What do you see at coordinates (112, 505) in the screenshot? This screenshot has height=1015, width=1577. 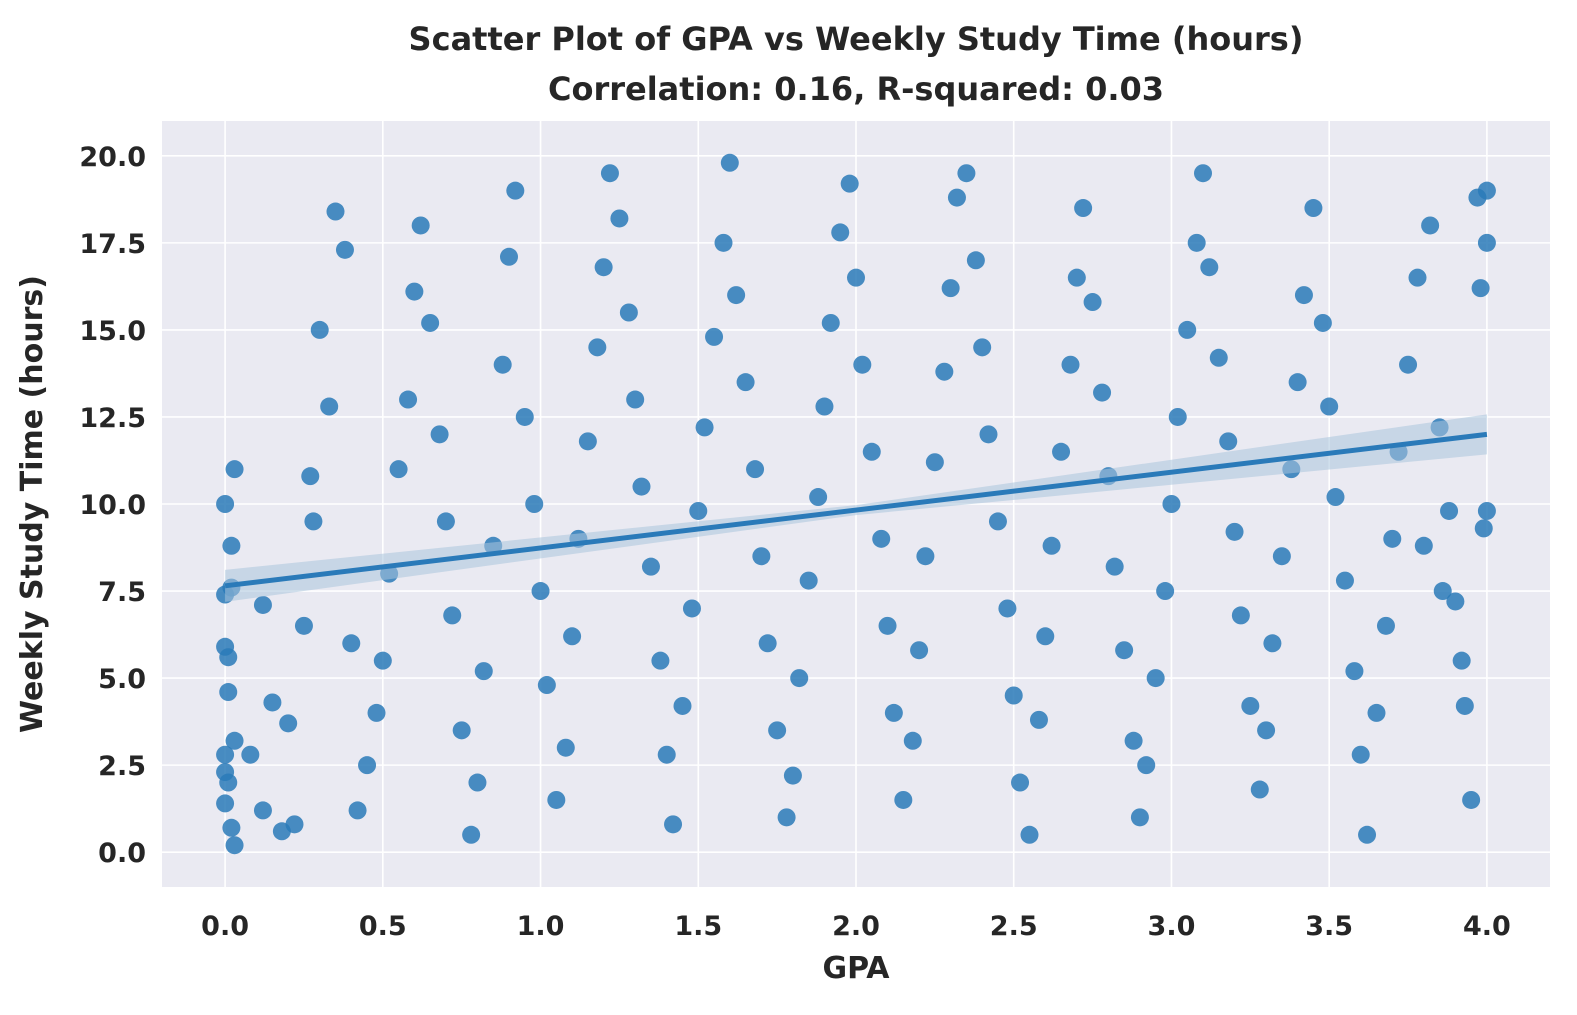 I see `y-tick-label: 10.0` at bounding box center [112, 505].